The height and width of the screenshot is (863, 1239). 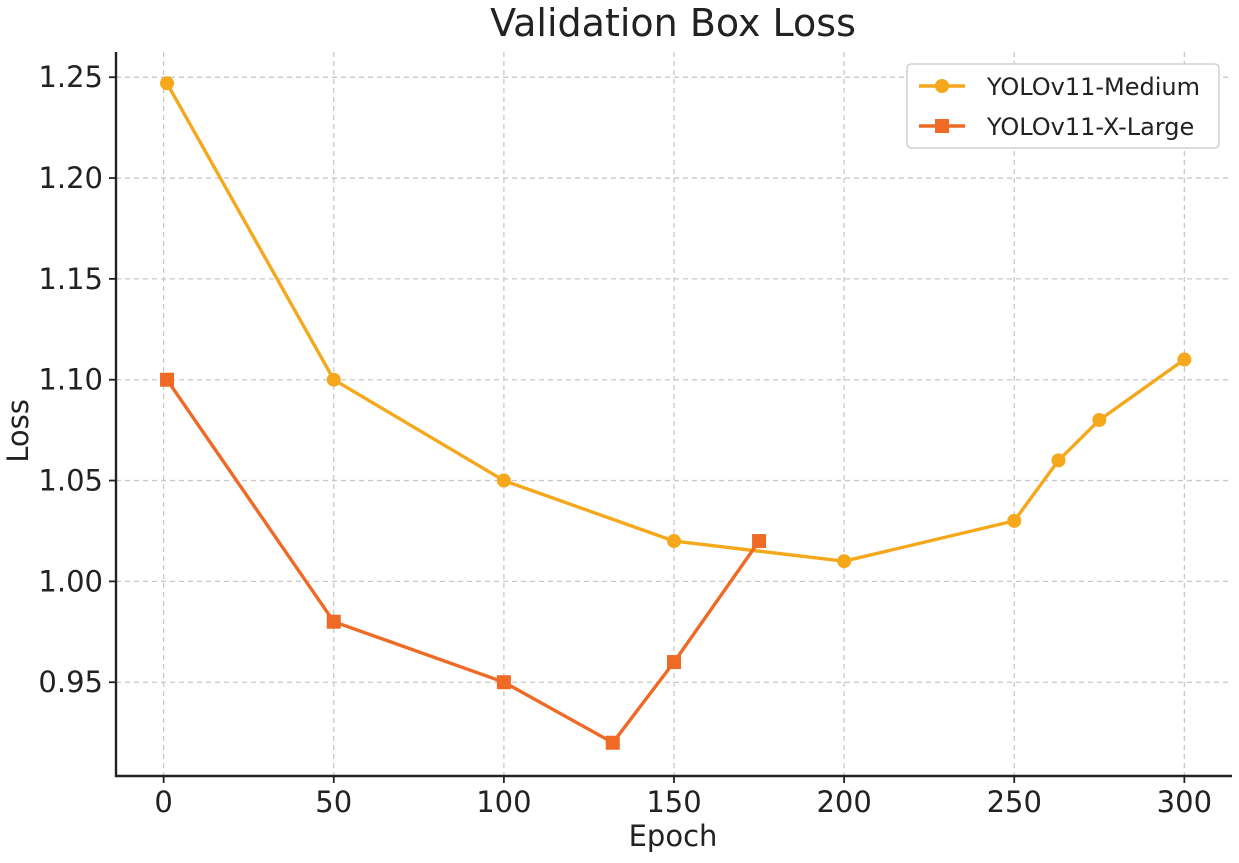 I want to click on legend-marker-yolov11-medium, so click(x=942, y=86).